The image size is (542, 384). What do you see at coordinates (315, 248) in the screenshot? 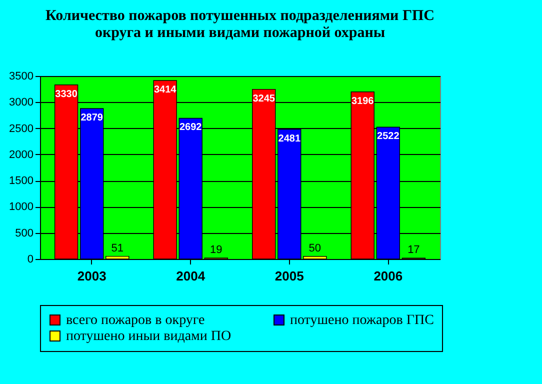
I see `data-label: 50` at bounding box center [315, 248].